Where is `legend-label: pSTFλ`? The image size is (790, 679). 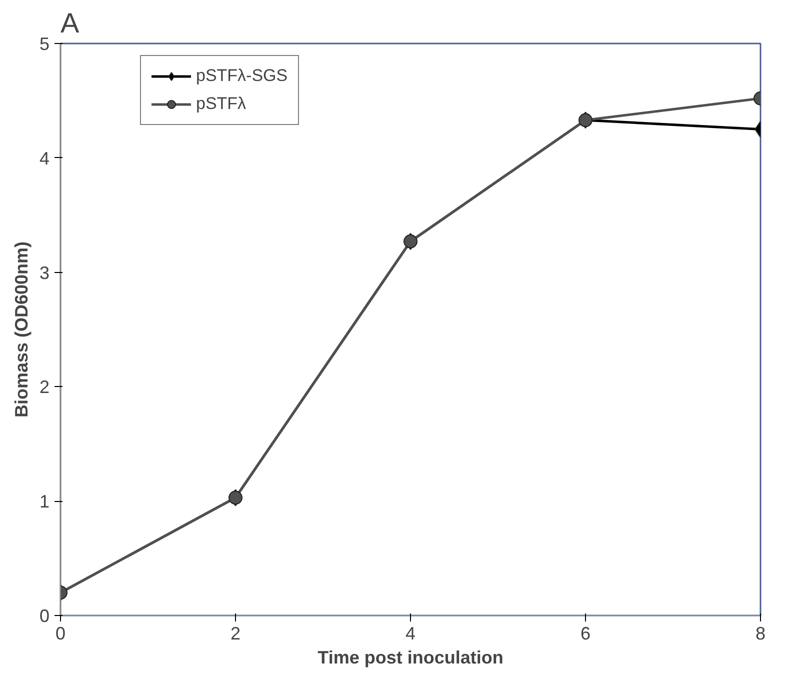
legend-label: pSTFλ is located at coordinates (221, 104).